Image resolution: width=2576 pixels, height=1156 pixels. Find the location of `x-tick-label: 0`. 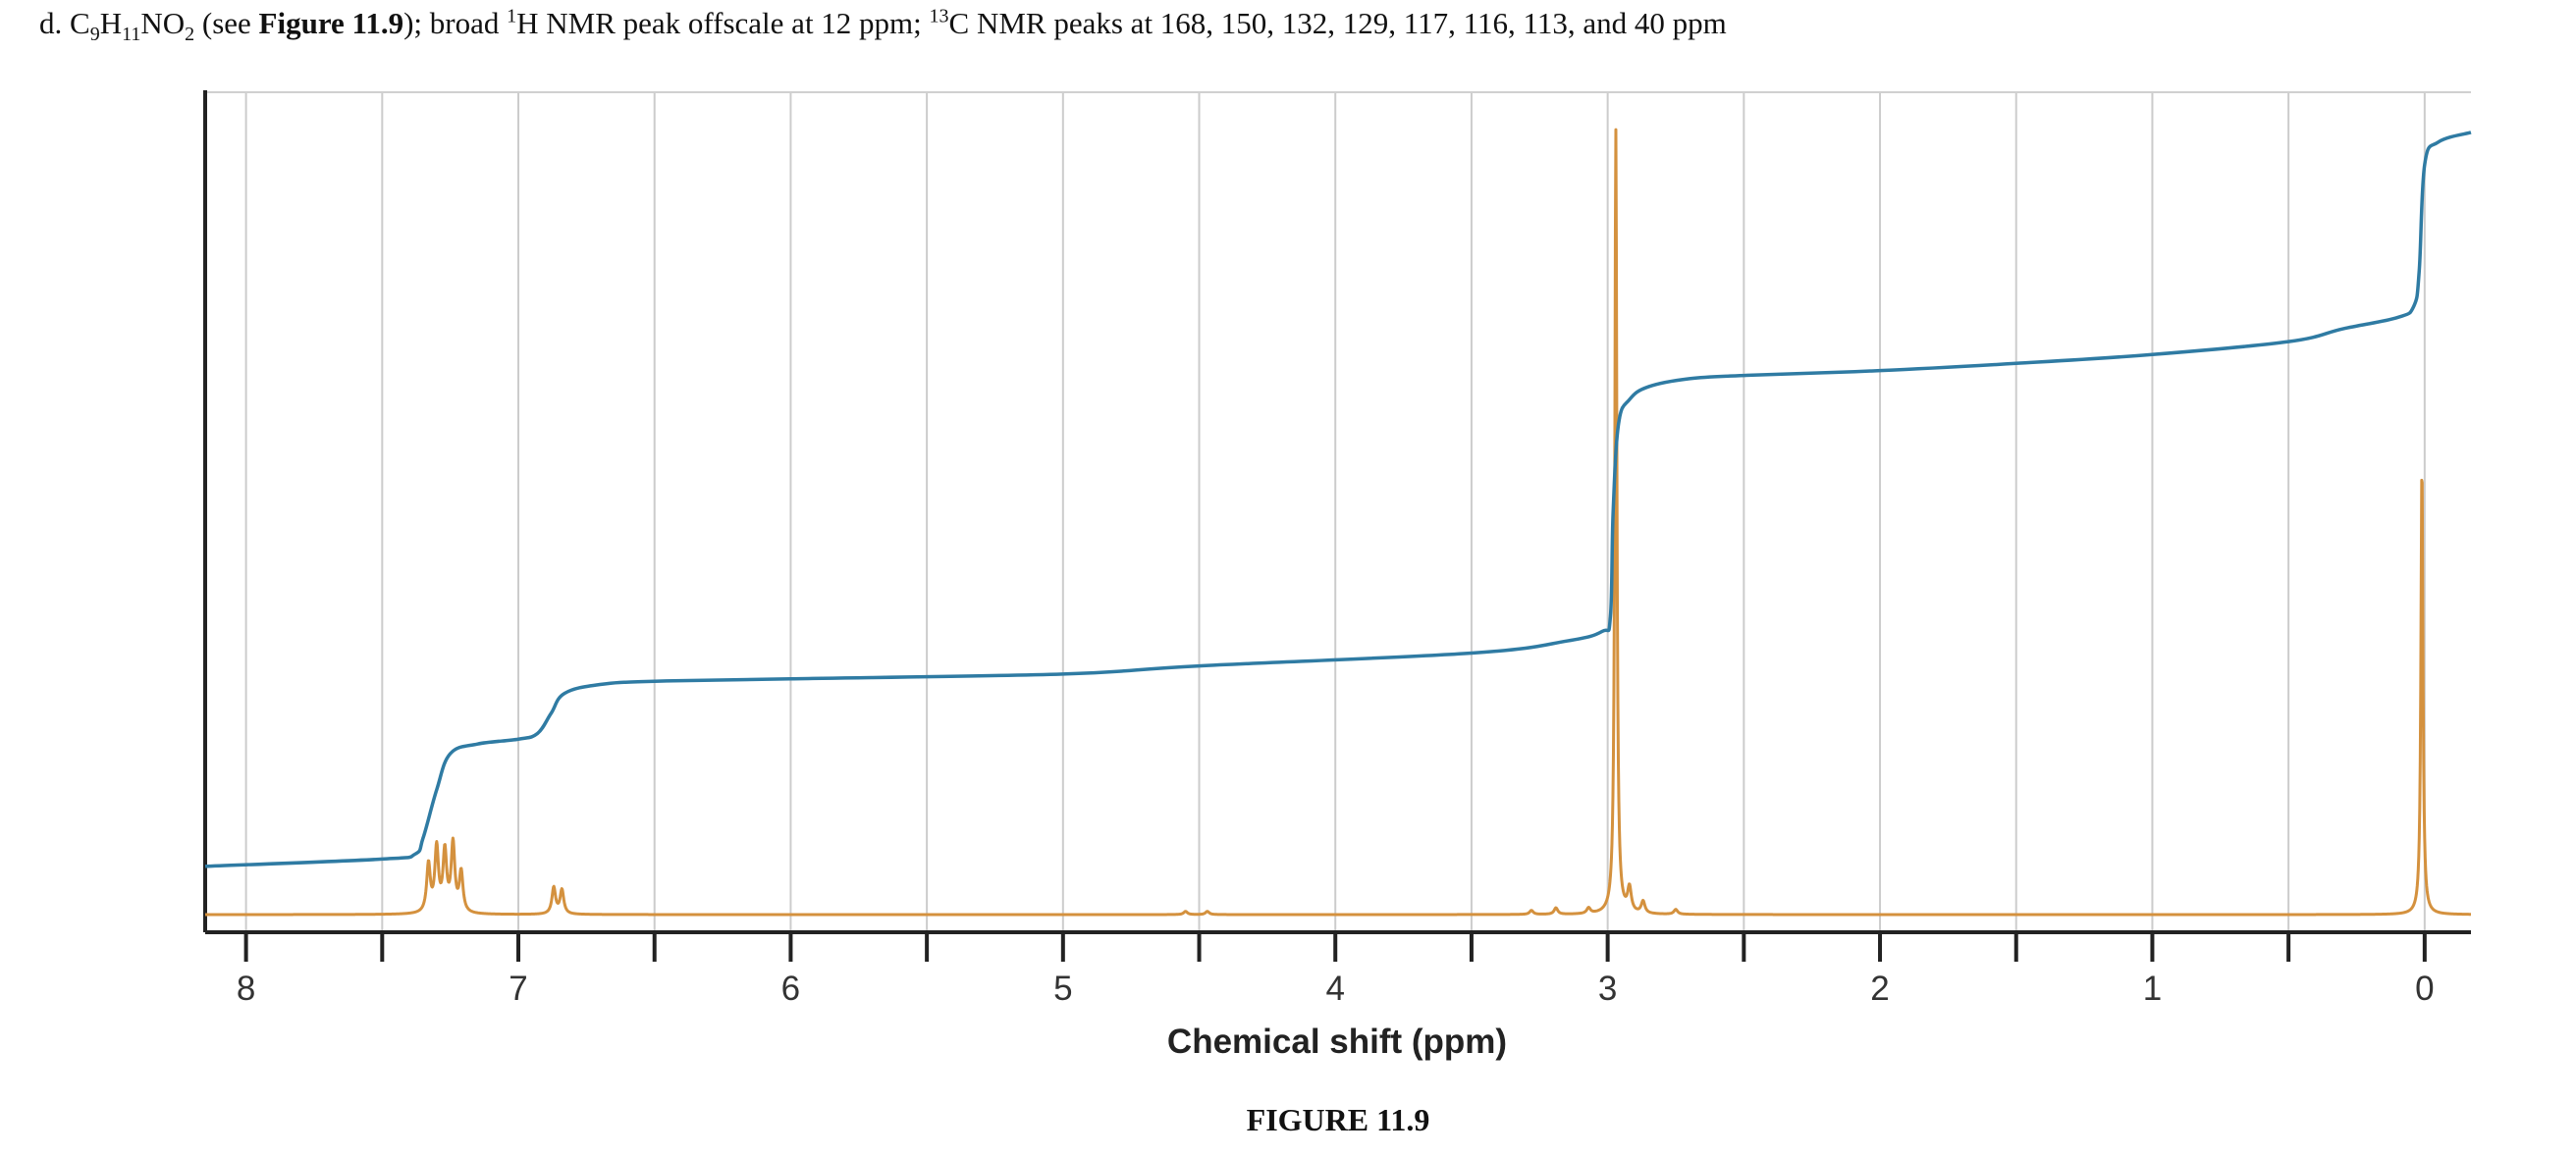

x-tick-label: 0 is located at coordinates (2424, 989).